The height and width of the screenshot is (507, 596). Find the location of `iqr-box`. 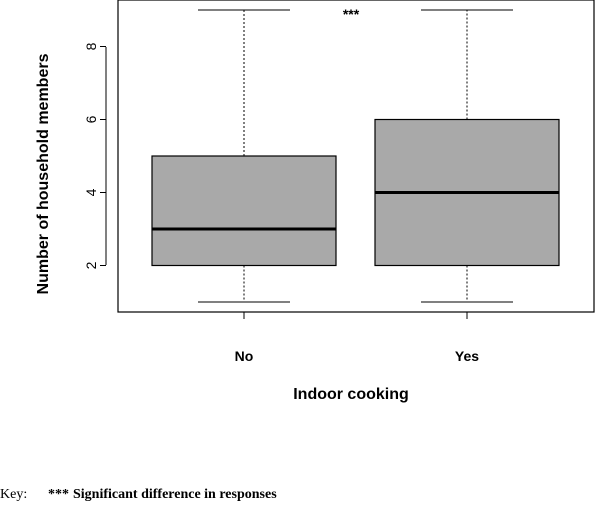

iqr-box is located at coordinates (244, 211).